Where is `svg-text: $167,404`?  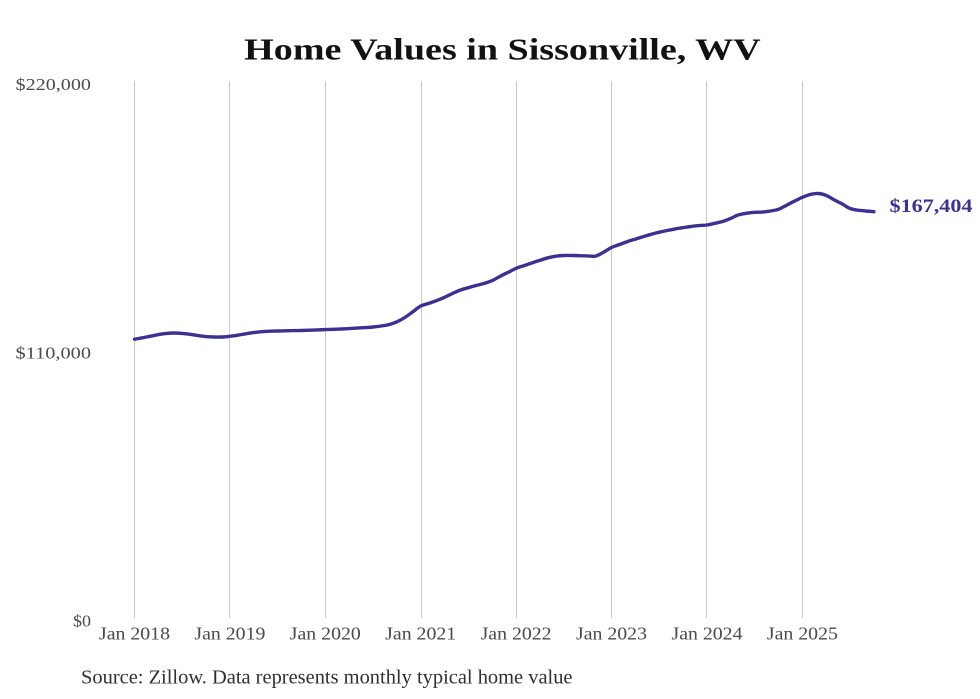 svg-text: $167,404 is located at coordinates (931, 207).